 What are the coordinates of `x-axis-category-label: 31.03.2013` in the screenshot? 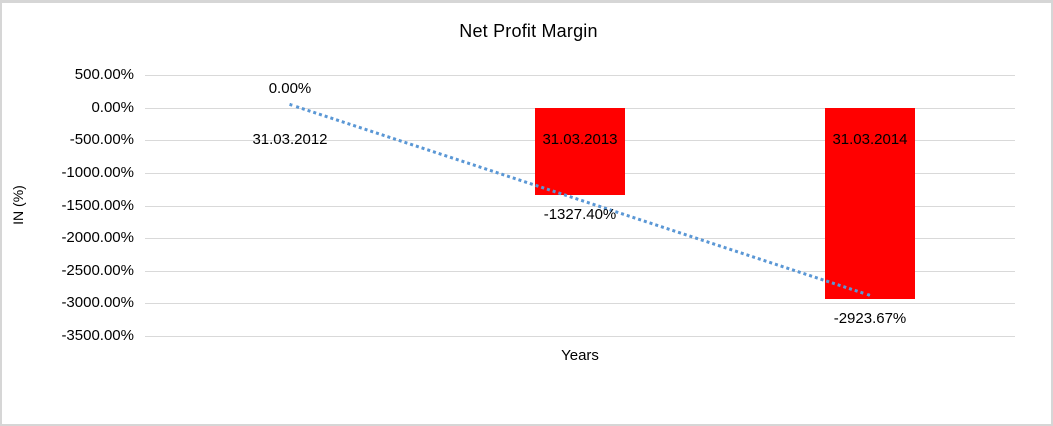 It's located at (580, 139).